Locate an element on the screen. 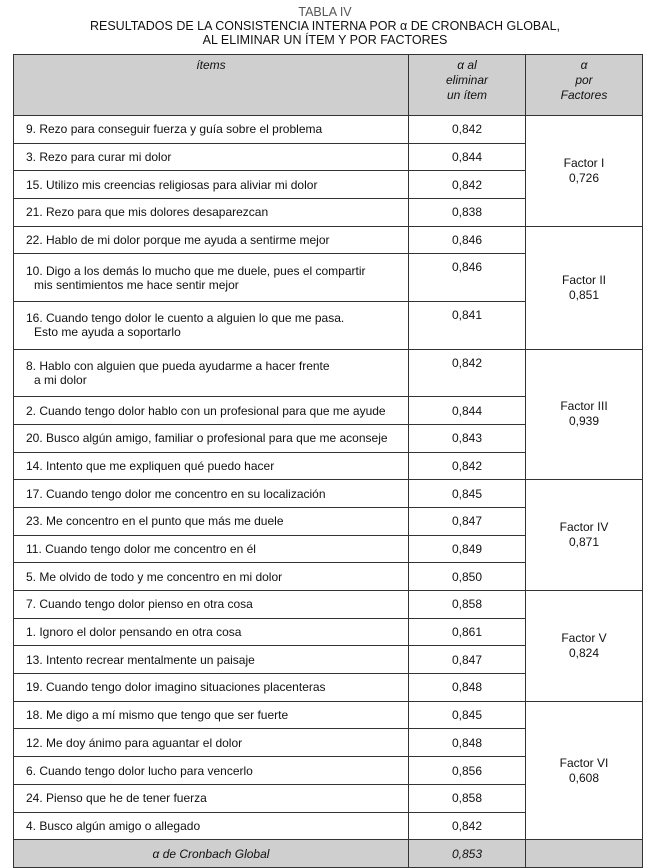  header-items: ítems is located at coordinates (211, 85).